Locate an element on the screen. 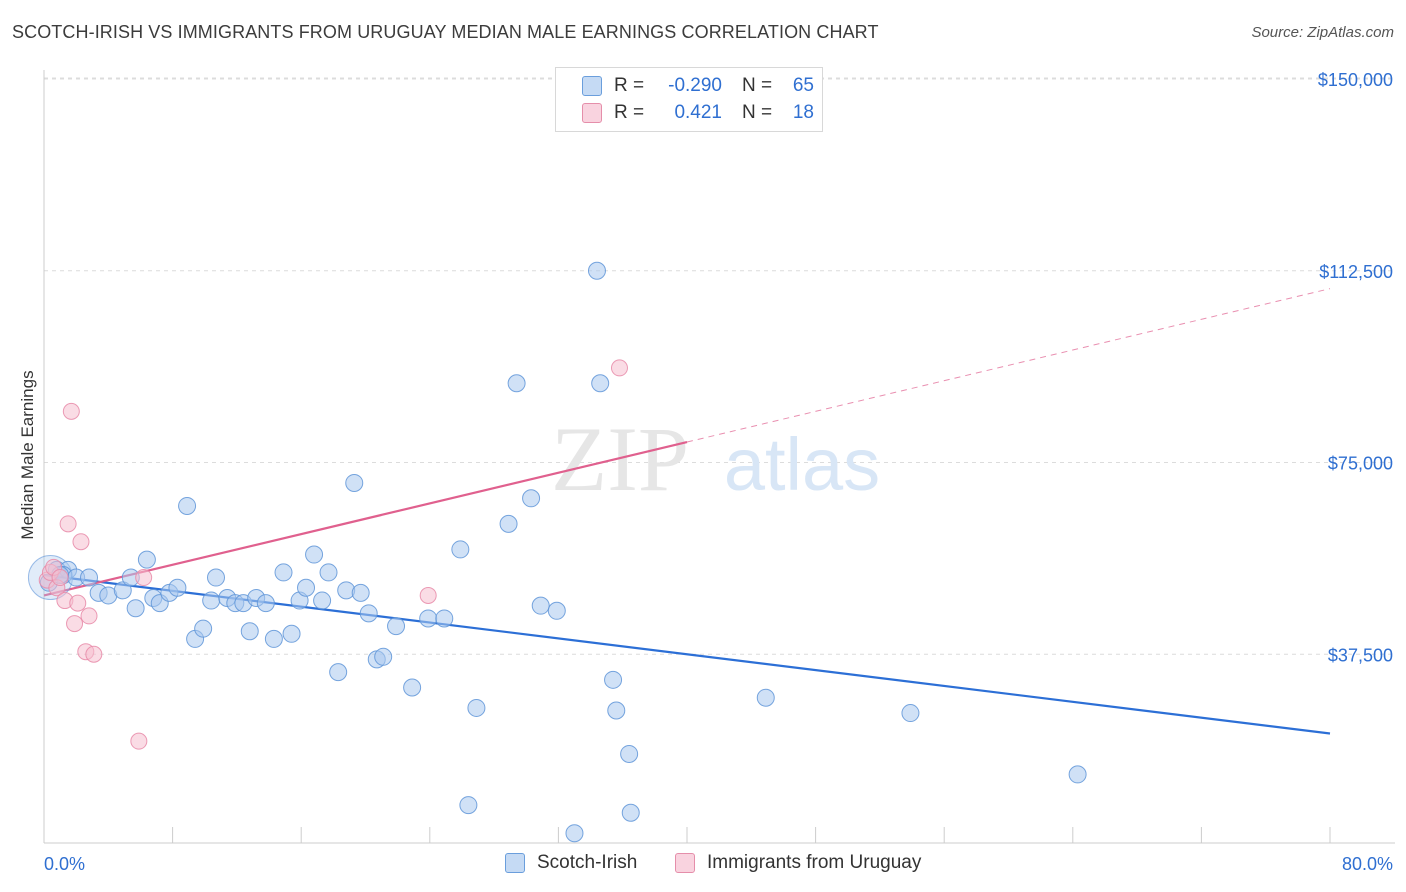 This screenshot has width=1406, height=892. y-tick-label: $37,500 is located at coordinates (1360, 655).